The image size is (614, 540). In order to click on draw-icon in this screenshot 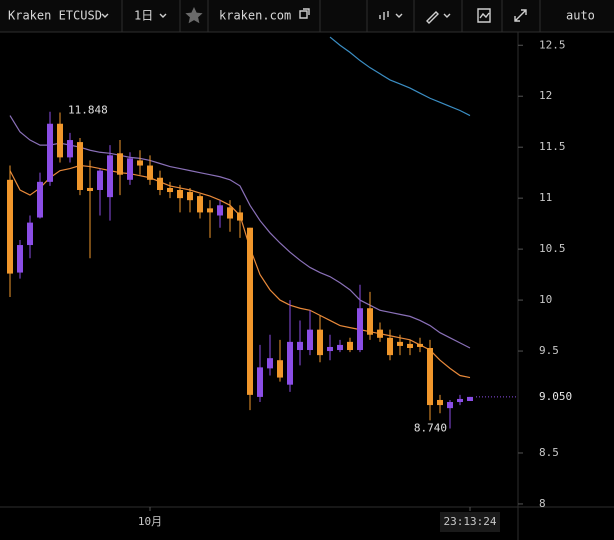, I will do `click(432, 17)`.